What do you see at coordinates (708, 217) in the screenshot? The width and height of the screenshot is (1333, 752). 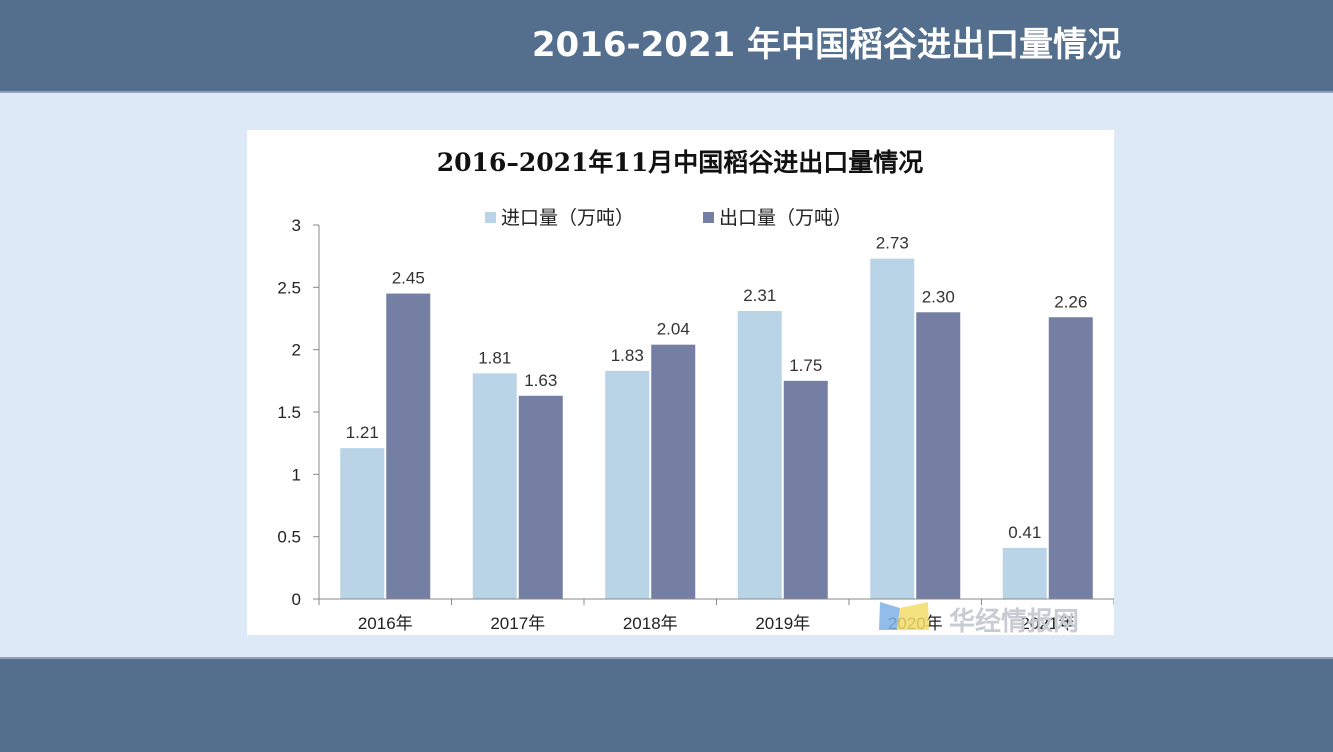 I see `legend-swatch-export` at bounding box center [708, 217].